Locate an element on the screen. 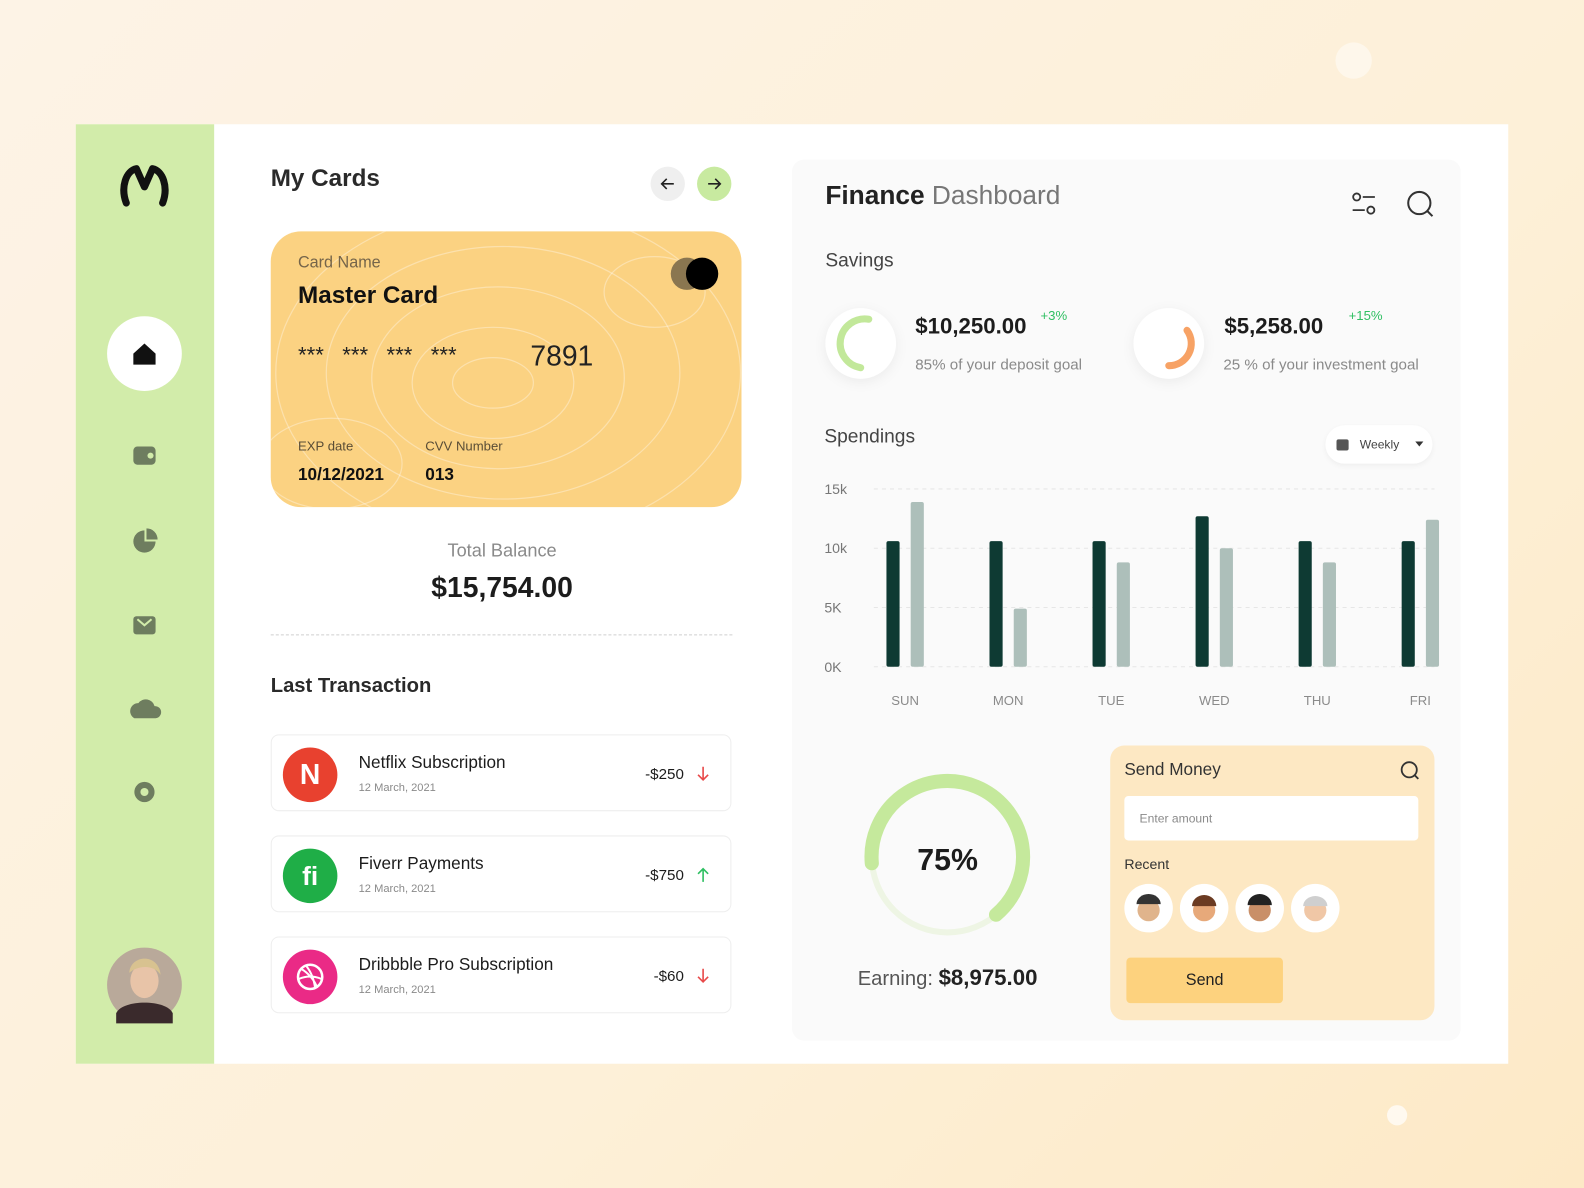 The height and width of the screenshot is (1188, 1584). recent-label: Recent is located at coordinates (1147, 863).